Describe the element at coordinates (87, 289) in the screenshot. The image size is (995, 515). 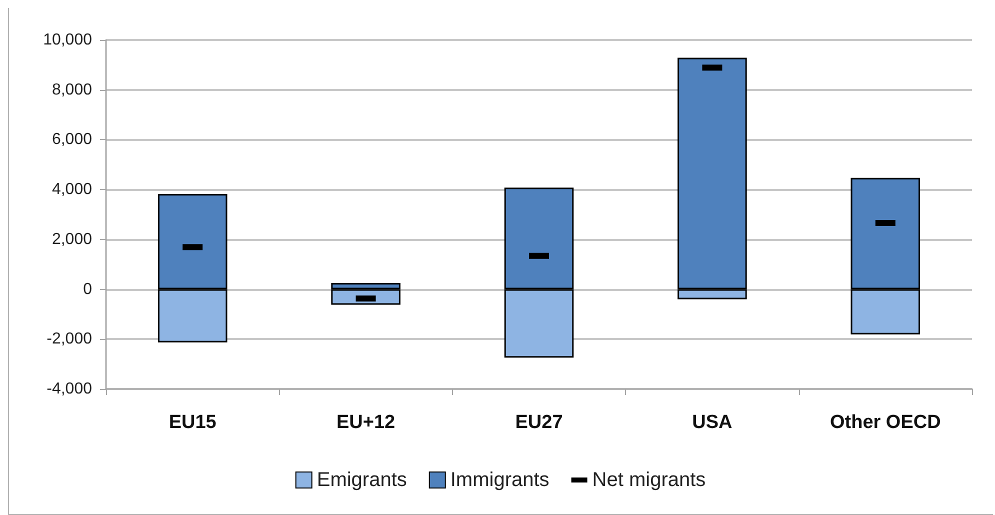
I see `y-tick-label: 0` at that location.